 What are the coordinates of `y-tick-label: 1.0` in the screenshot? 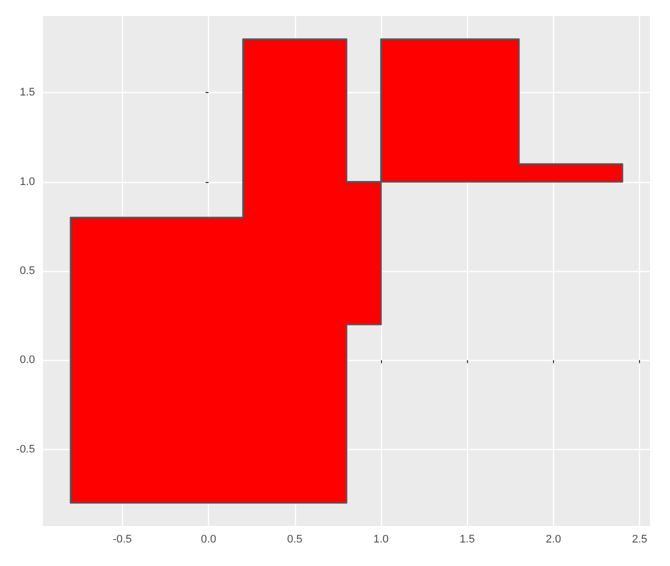 It's located at (27, 182).